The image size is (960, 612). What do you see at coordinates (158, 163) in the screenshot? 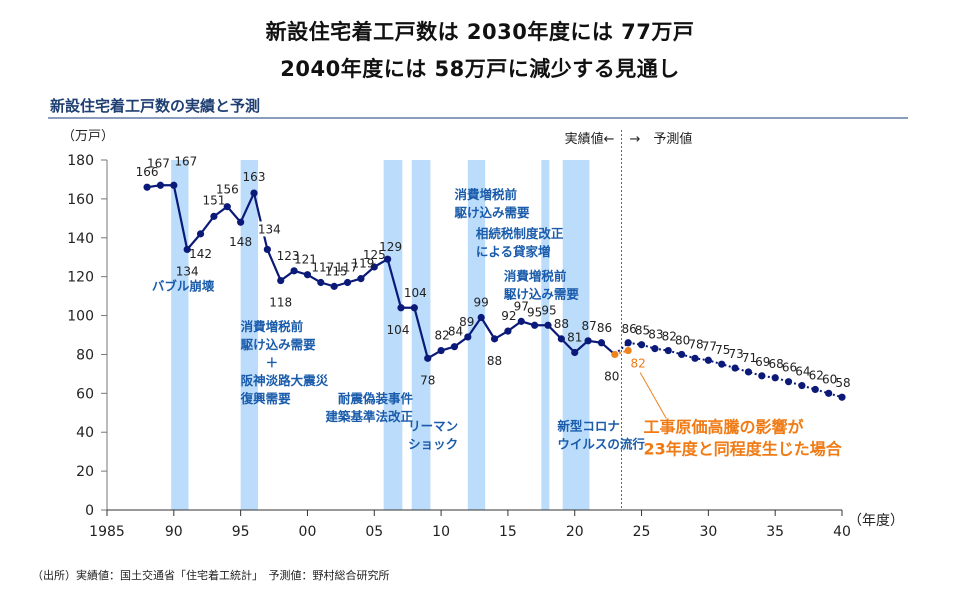
I see `data-label: 167` at bounding box center [158, 163].